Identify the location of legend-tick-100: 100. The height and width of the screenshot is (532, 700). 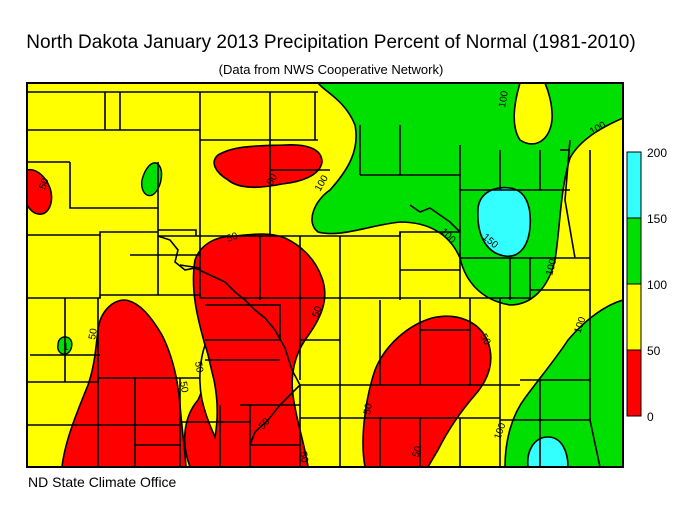
(657, 285).